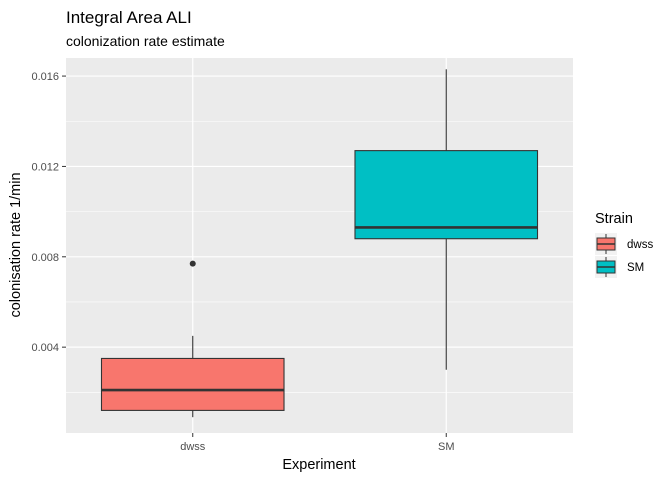 This screenshot has height=480, width=672. What do you see at coordinates (129, 17) in the screenshot?
I see `chart-title: Integral Area ALI` at bounding box center [129, 17].